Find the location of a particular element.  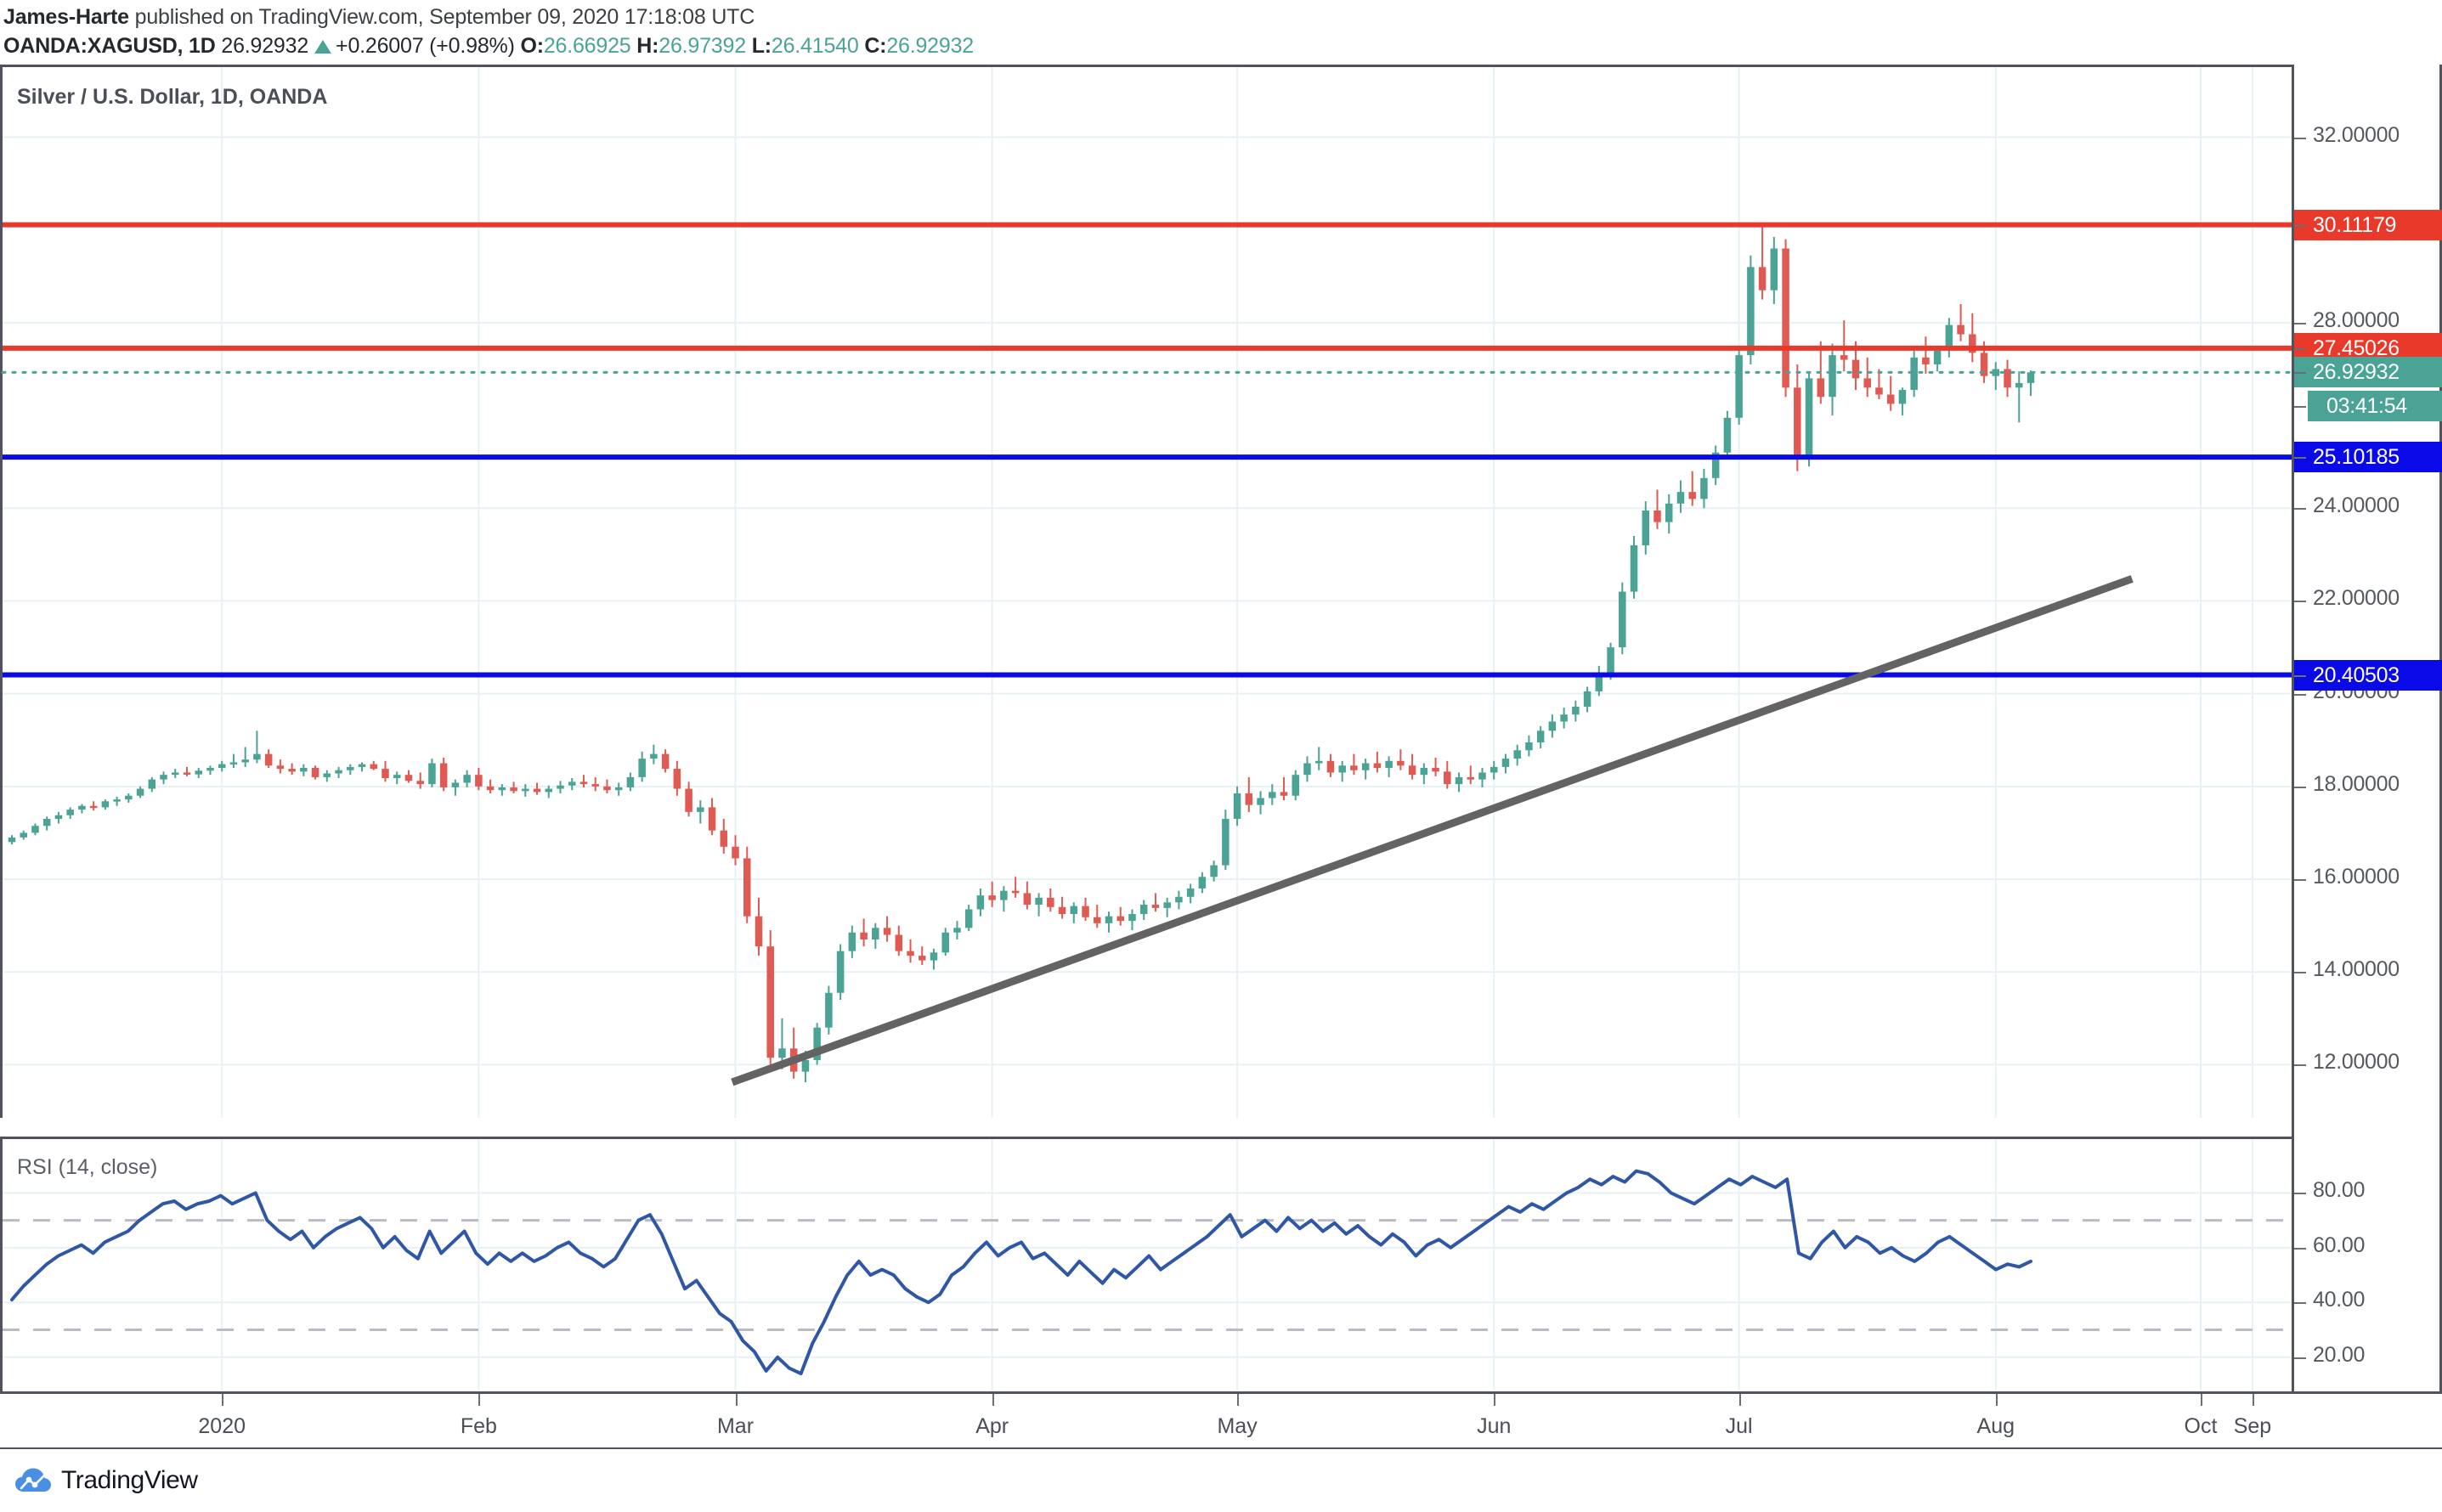

axis-price-label: 16.00000 is located at coordinates (2356, 877).